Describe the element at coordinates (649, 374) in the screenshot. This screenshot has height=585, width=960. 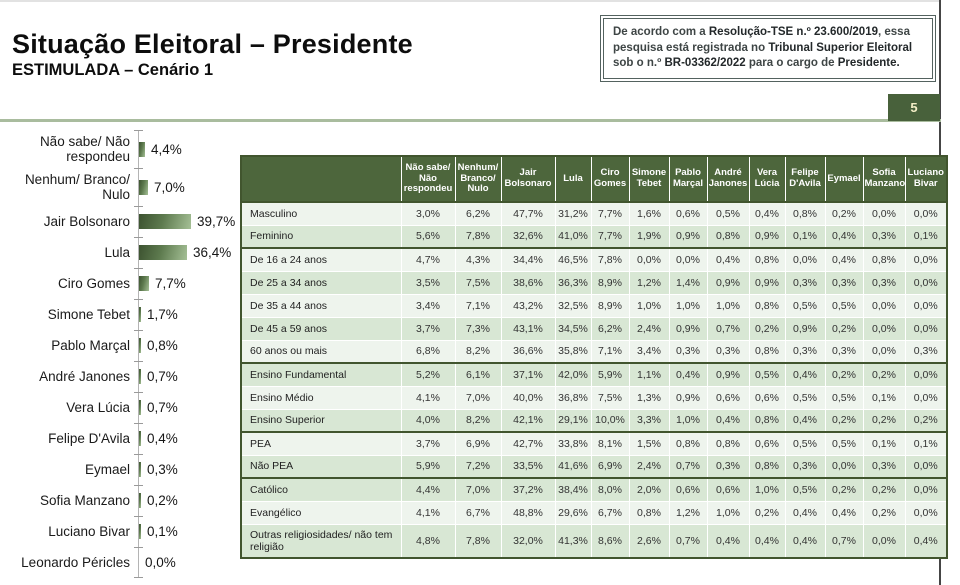
I see `table-cell: 1,1%` at that location.